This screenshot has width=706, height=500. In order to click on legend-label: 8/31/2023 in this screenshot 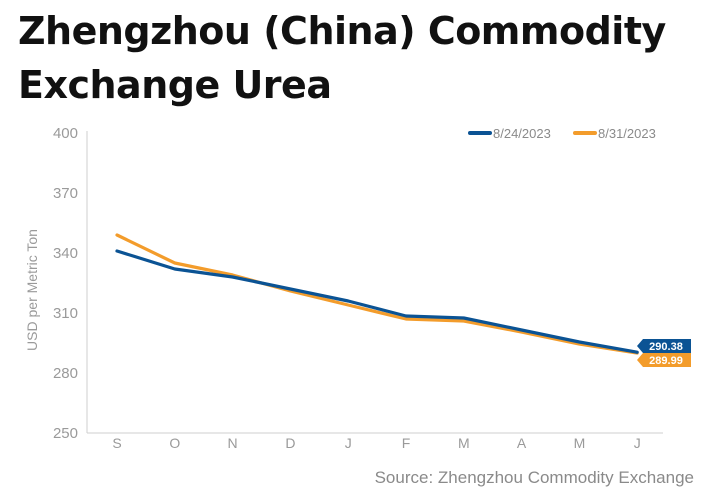, I will do `click(627, 133)`.